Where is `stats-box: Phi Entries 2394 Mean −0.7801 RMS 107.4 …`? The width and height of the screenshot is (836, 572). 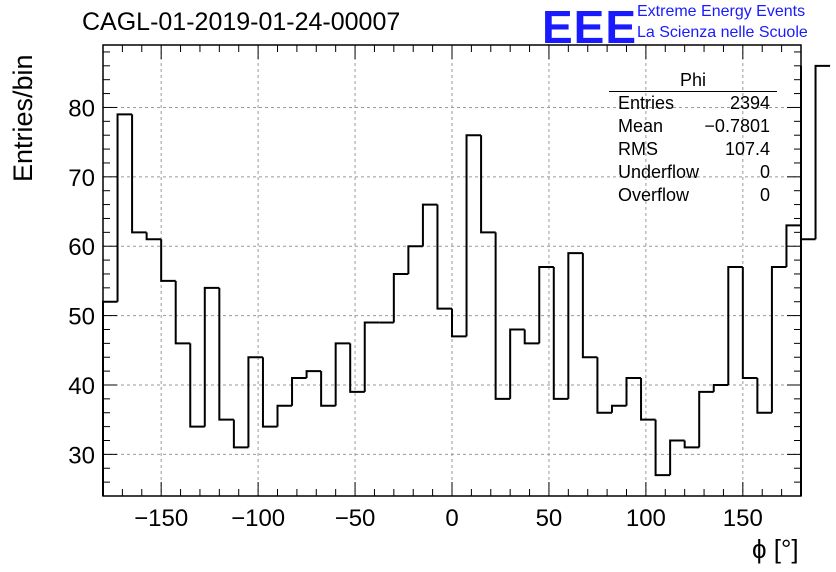 stats-box: Phi Entries 2394 Mean −0.7801 RMS 107.4 … is located at coordinates (693, 138).